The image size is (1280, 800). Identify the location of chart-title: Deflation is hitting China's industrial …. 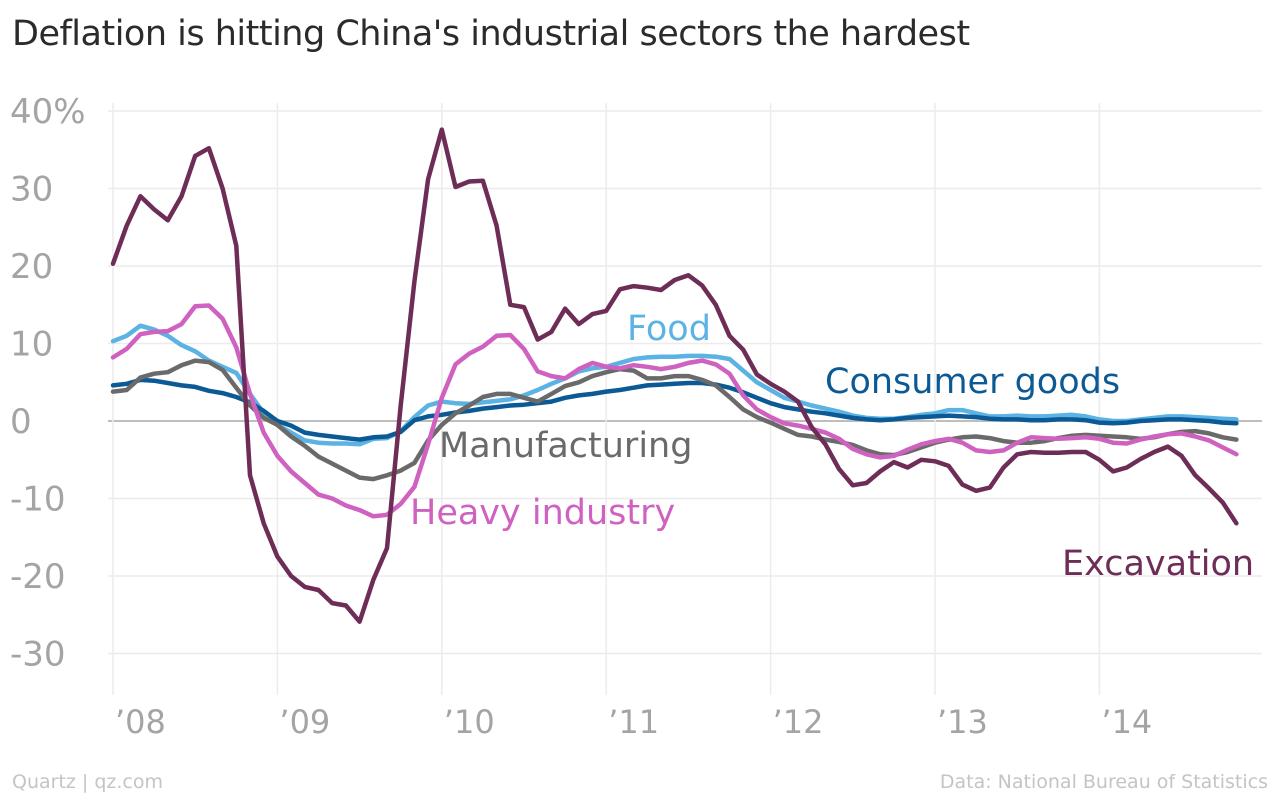
(491, 34).